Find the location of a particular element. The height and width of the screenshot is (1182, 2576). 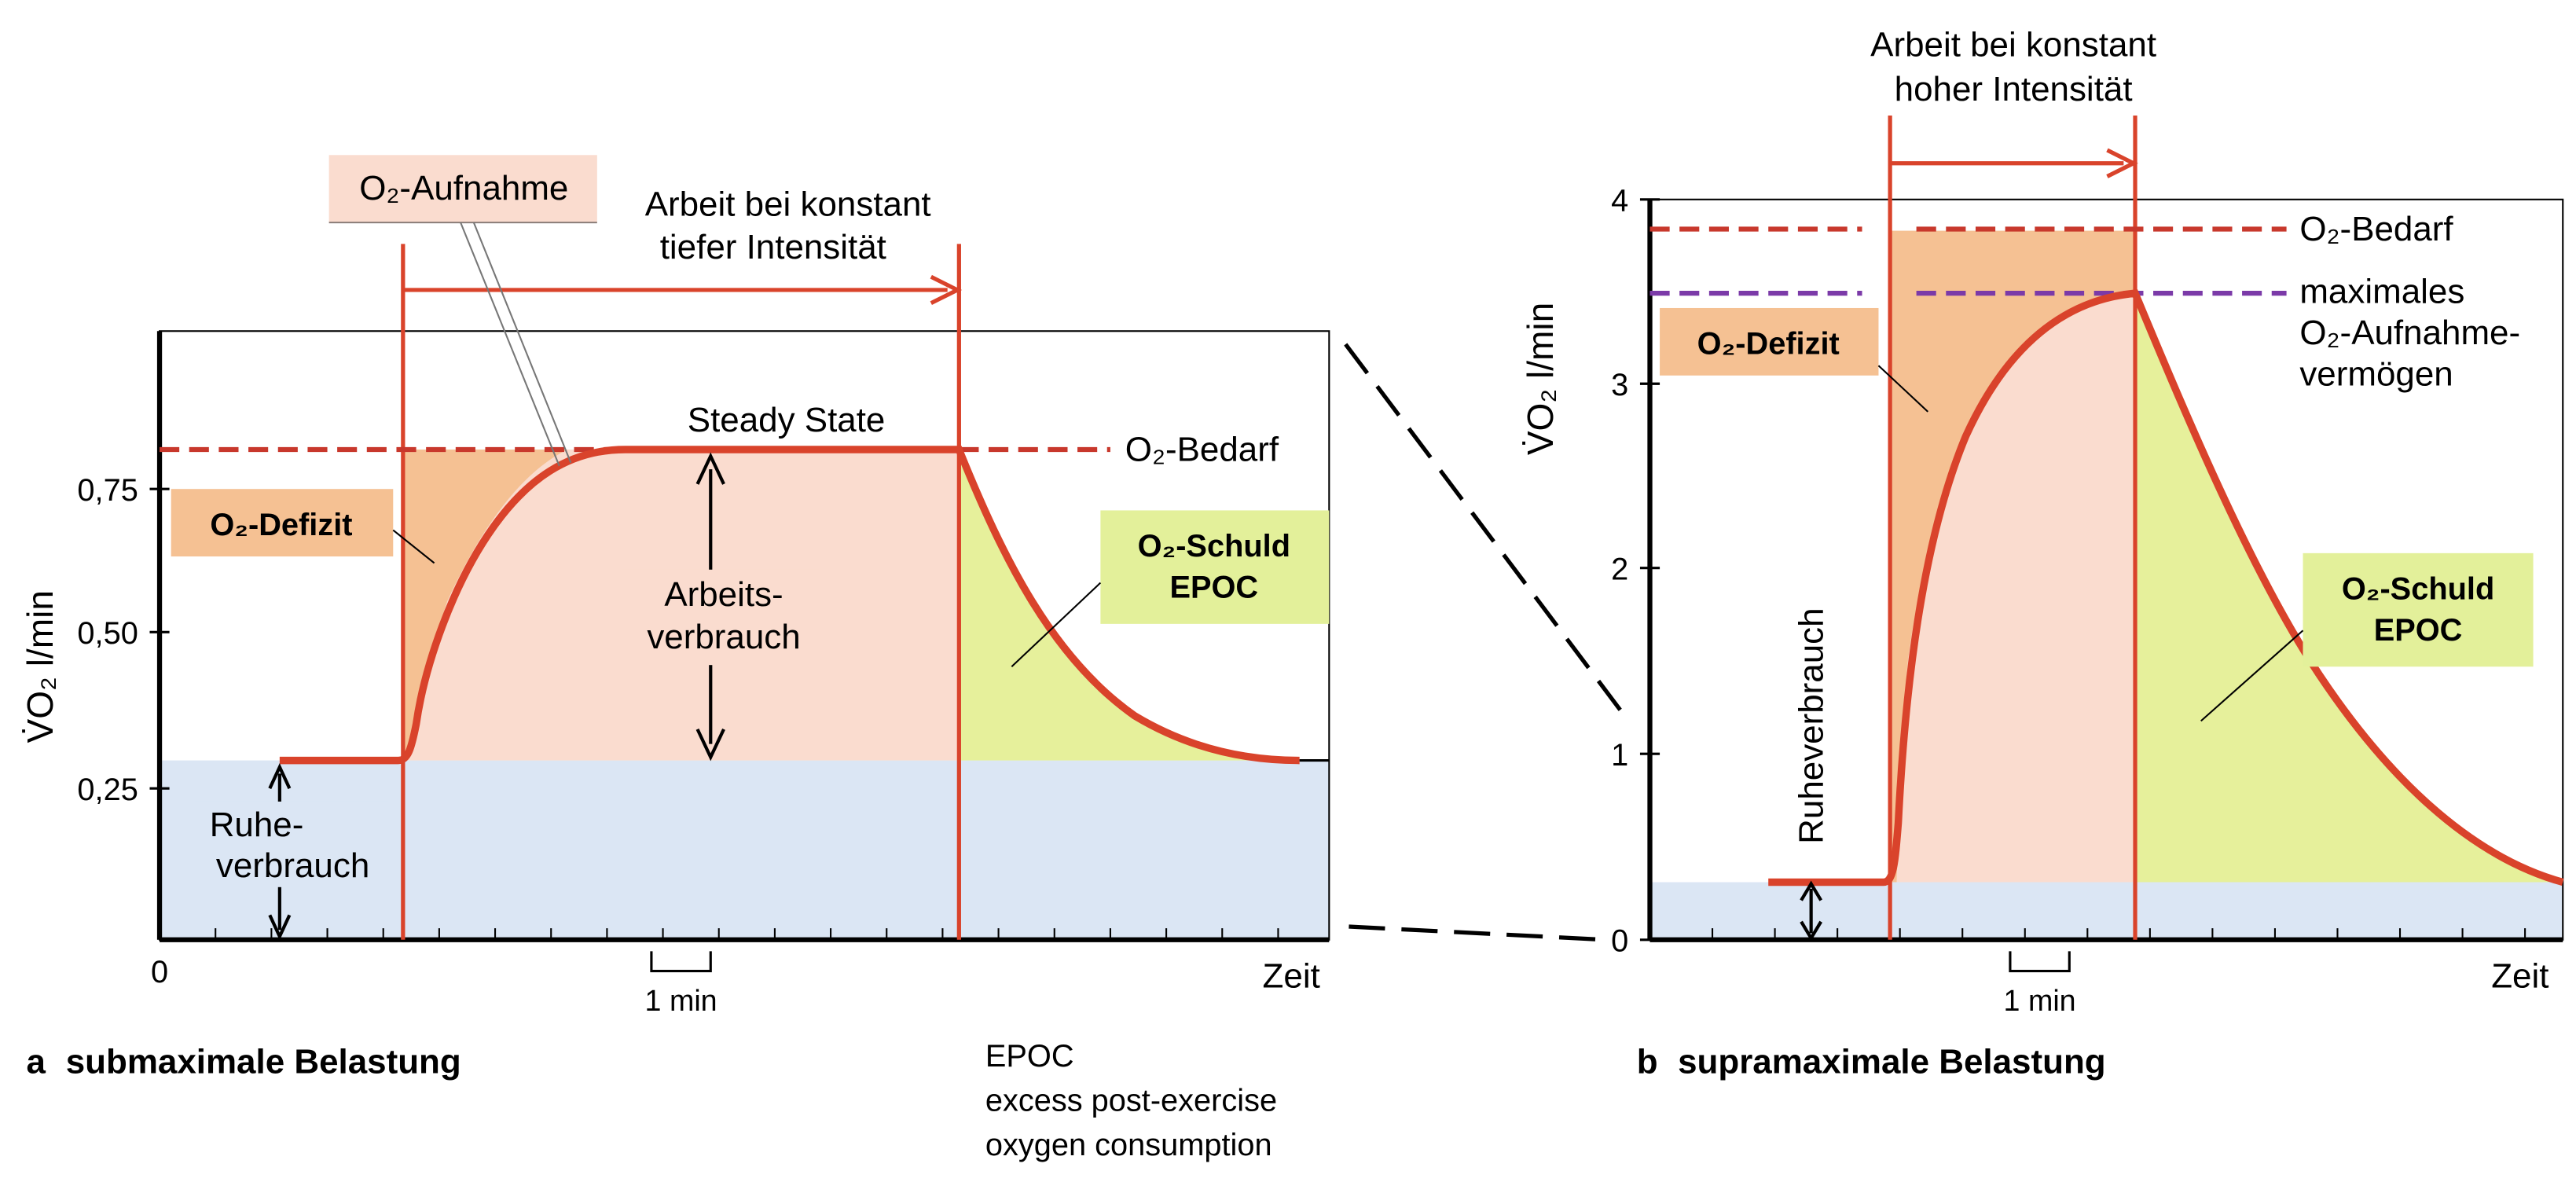

y-axis-label-b: V̇O₂ l/min is located at coordinates (1540, 379).